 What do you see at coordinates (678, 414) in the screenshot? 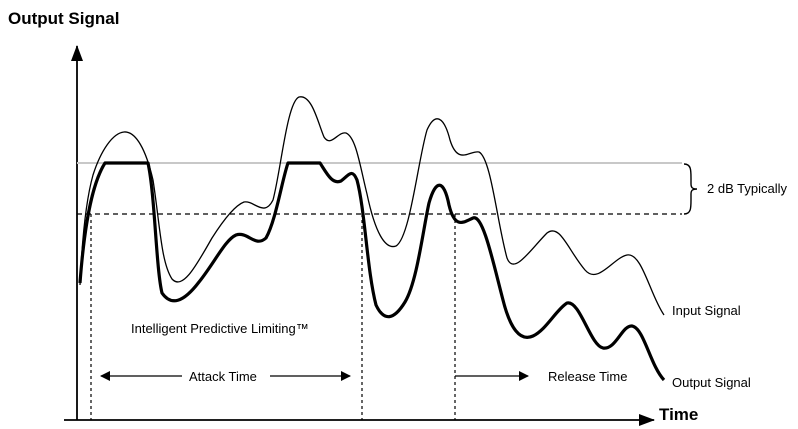
I see `x-axis-title: Time` at bounding box center [678, 414].